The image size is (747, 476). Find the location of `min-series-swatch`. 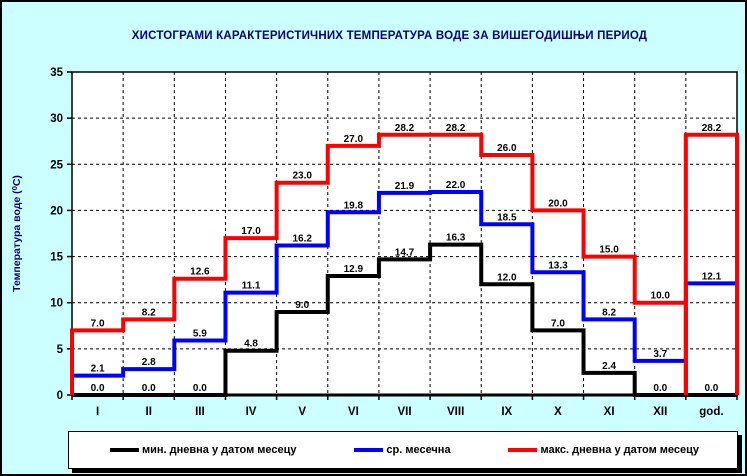

min-series-swatch is located at coordinates (124, 450).